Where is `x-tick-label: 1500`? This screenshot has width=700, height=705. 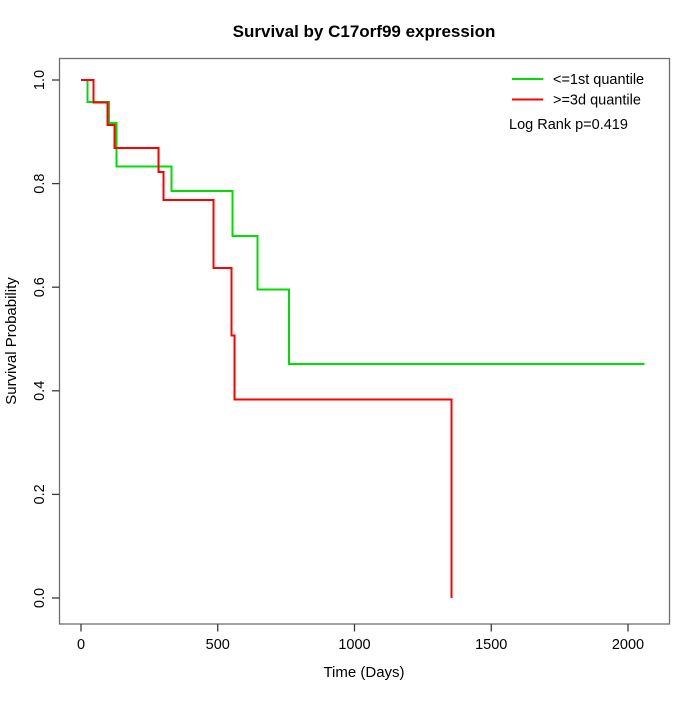
x-tick-label: 1500 is located at coordinates (491, 645).